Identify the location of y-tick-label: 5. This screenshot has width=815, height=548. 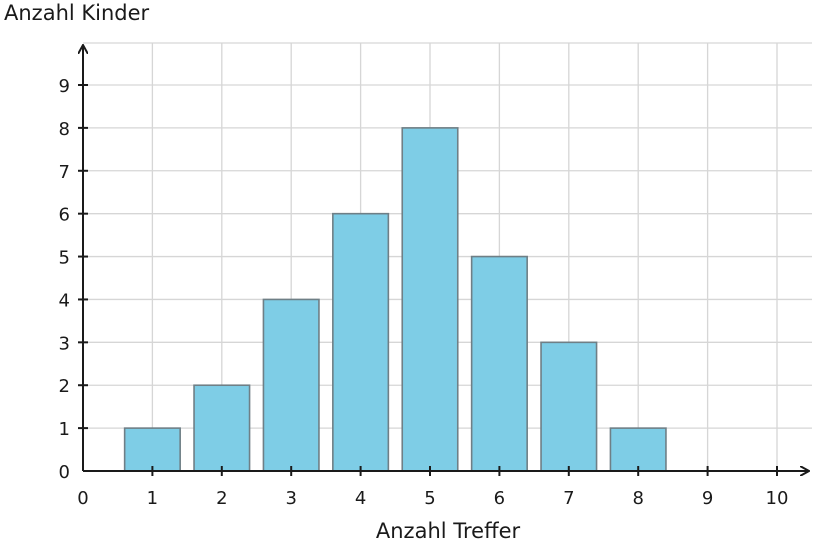
(64, 258).